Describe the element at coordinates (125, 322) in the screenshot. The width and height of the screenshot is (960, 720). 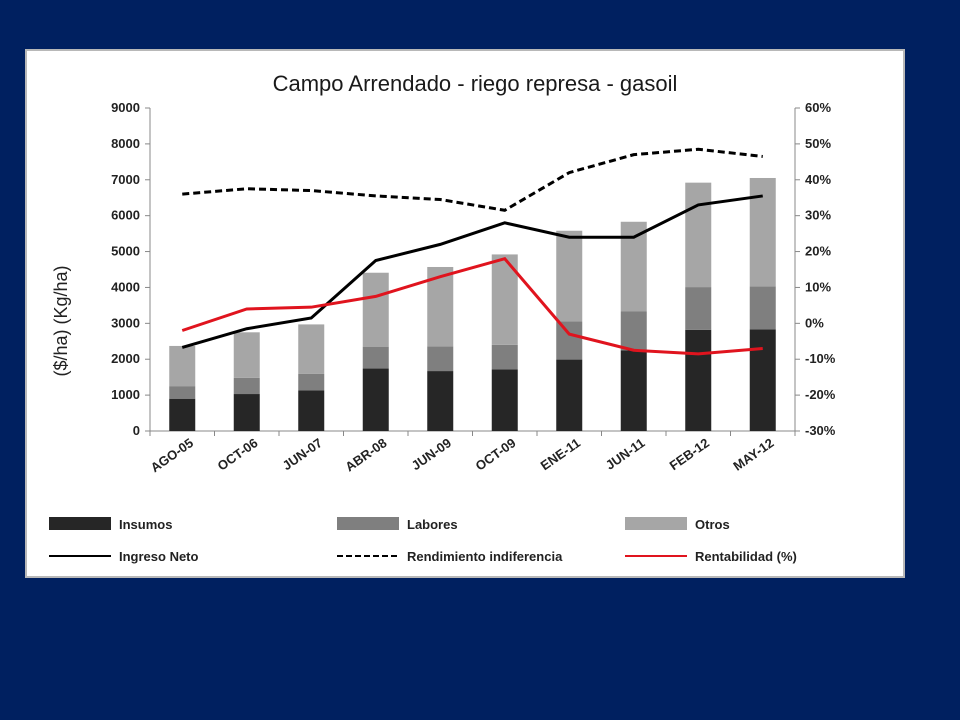
I see `y-tick-label: 3000` at that location.